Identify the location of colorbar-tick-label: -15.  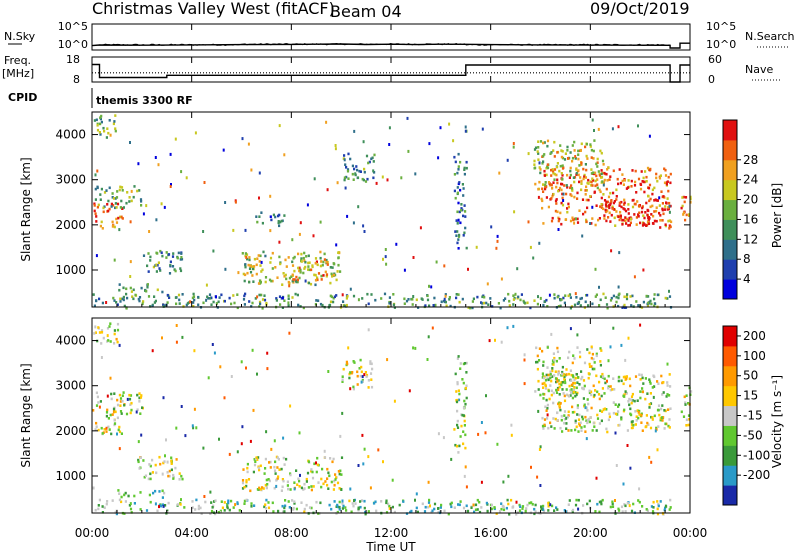
(753, 416).